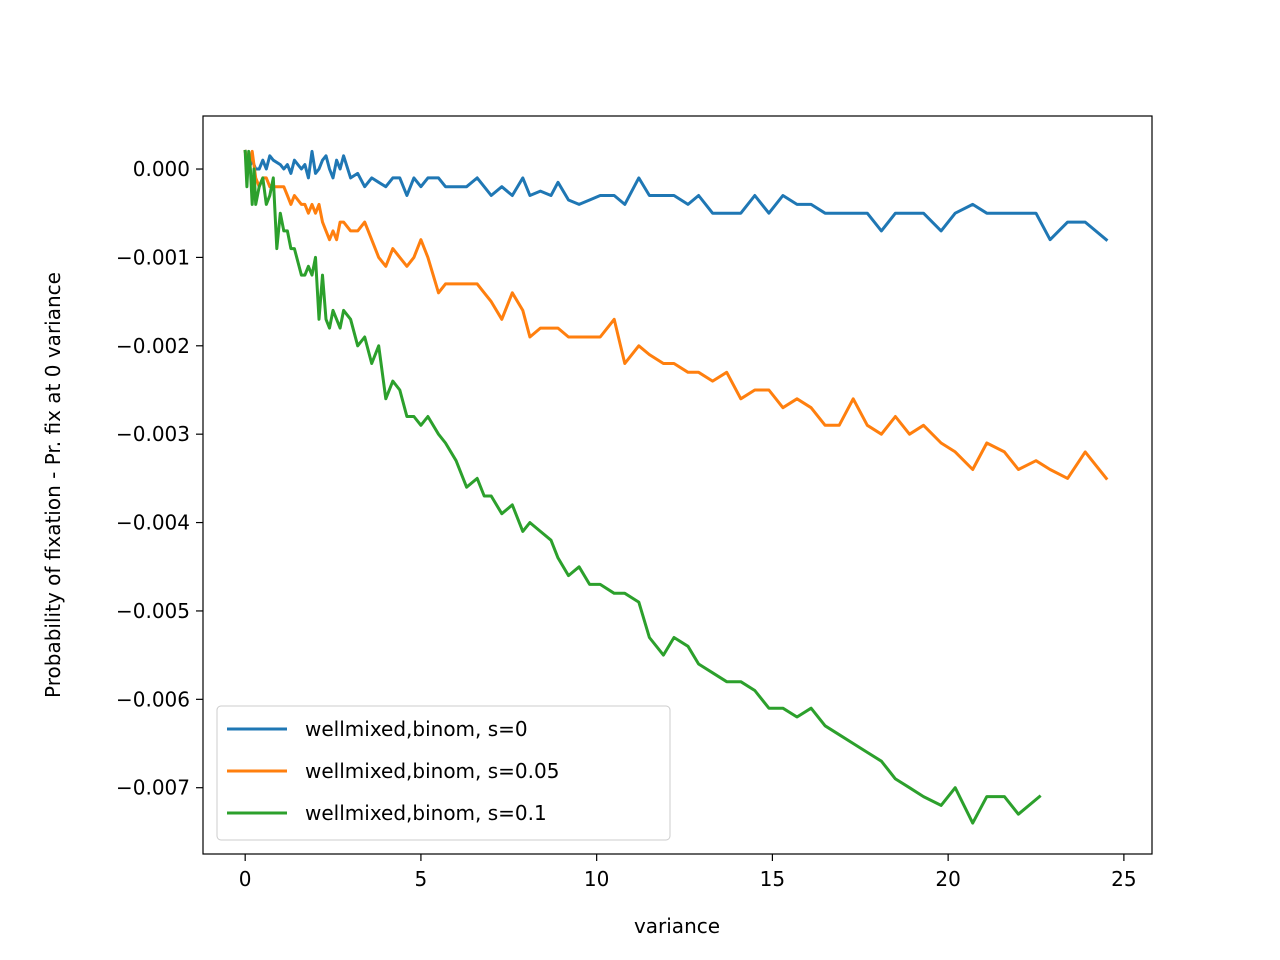 The height and width of the screenshot is (960, 1280). I want to click on y-tick-label: −0.004, so click(153, 523).